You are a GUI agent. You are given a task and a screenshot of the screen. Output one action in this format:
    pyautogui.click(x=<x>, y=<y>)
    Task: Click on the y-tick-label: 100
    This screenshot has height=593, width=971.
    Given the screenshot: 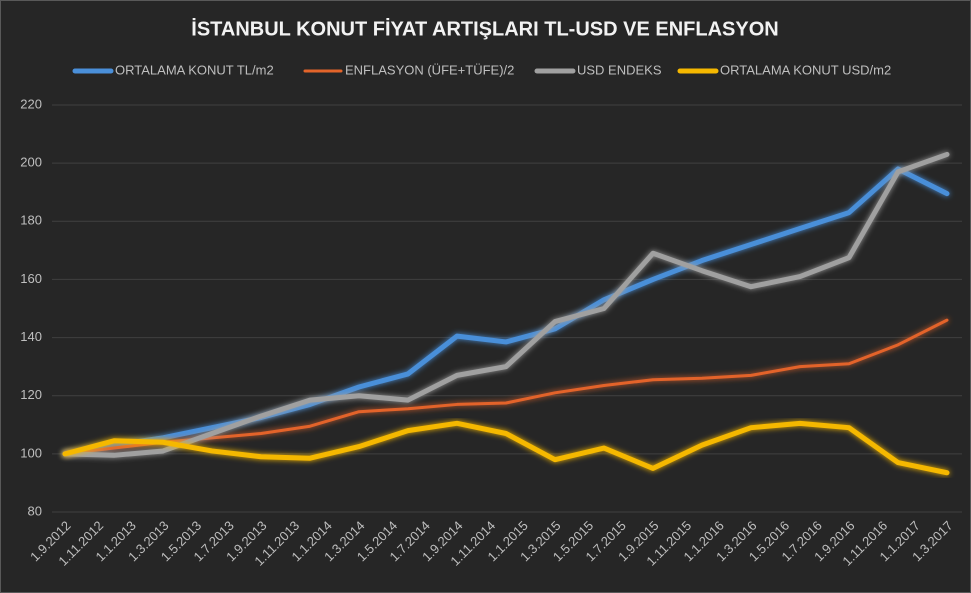 What is the action you would take?
    pyautogui.click(x=31, y=452)
    